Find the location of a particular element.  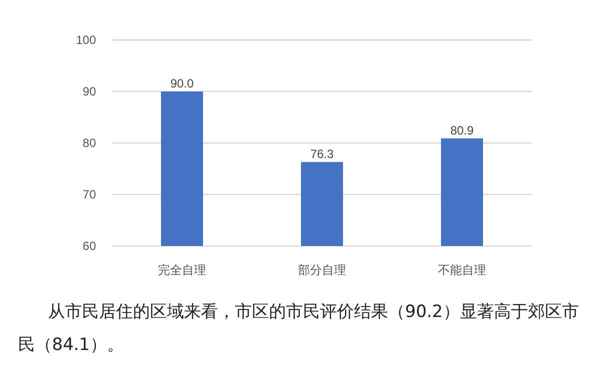

x-tick-label: 部分自理 is located at coordinates (322, 270).